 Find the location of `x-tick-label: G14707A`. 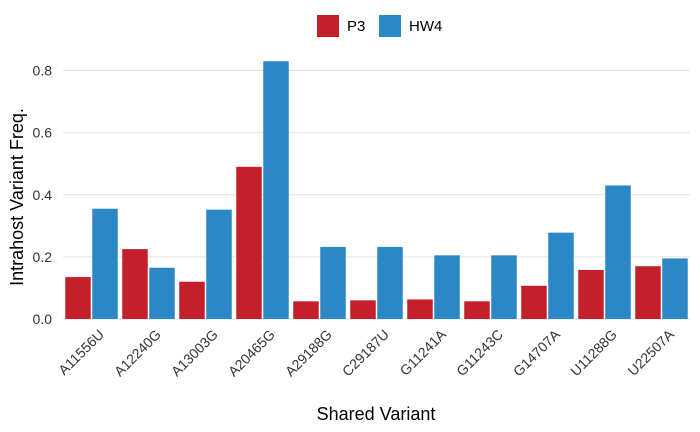

x-tick-label: G14707A is located at coordinates (537, 353).